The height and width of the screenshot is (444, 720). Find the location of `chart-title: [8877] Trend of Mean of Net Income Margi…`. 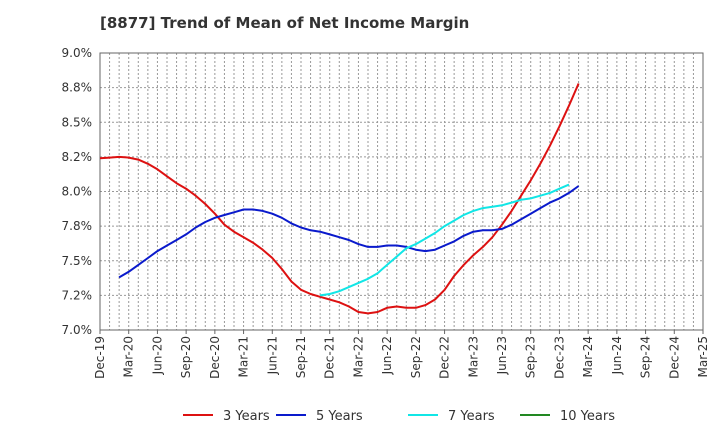

chart-title: [8877] Trend of Mean of Net Income Margi… is located at coordinates (285, 23).